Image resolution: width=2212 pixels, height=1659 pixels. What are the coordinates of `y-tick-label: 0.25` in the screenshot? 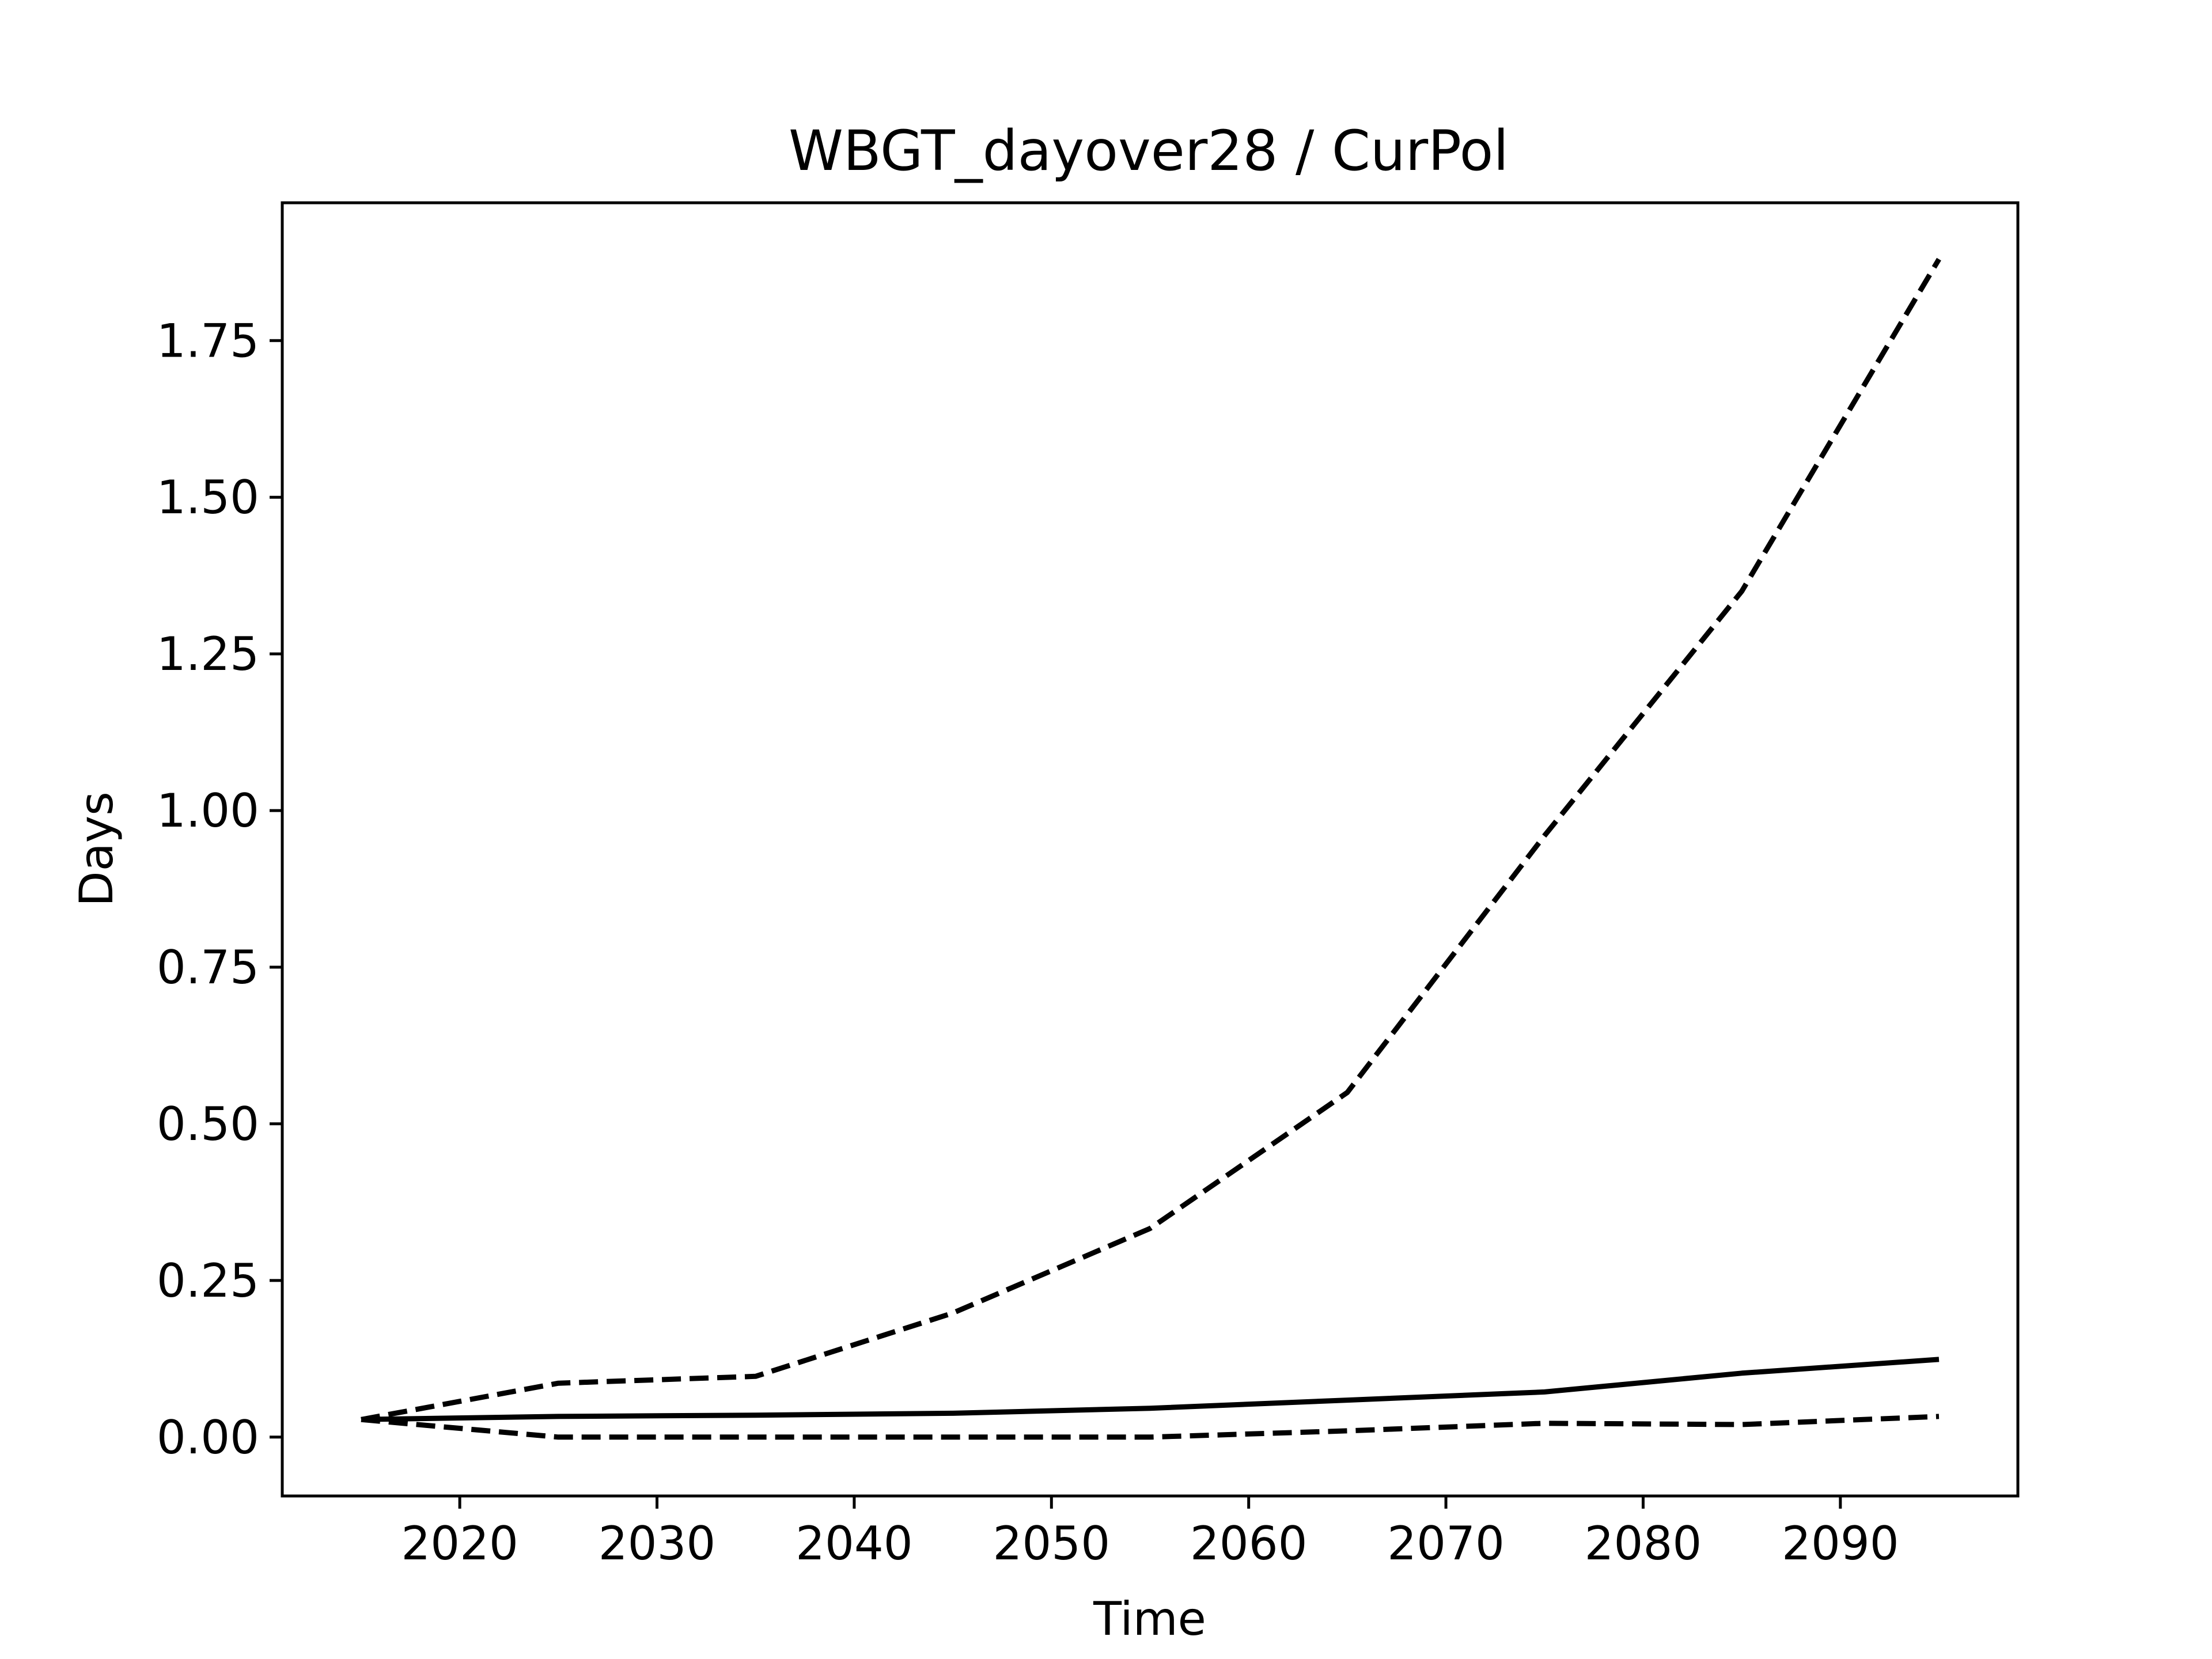 It's located at (208, 1281).